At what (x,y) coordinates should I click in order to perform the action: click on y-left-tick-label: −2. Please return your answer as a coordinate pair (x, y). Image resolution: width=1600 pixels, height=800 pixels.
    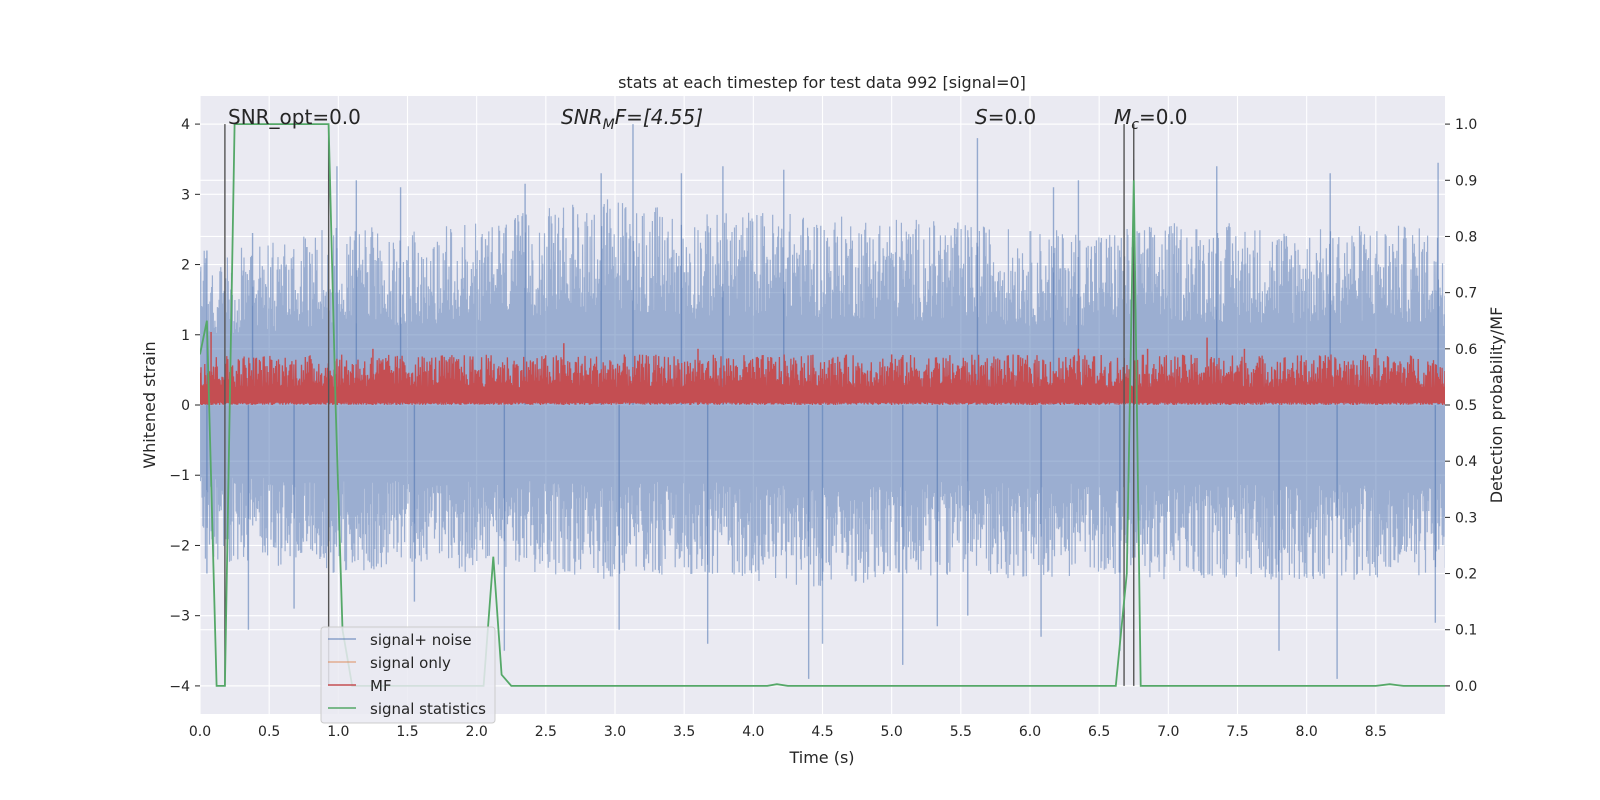
    Looking at the image, I should click on (179, 546).